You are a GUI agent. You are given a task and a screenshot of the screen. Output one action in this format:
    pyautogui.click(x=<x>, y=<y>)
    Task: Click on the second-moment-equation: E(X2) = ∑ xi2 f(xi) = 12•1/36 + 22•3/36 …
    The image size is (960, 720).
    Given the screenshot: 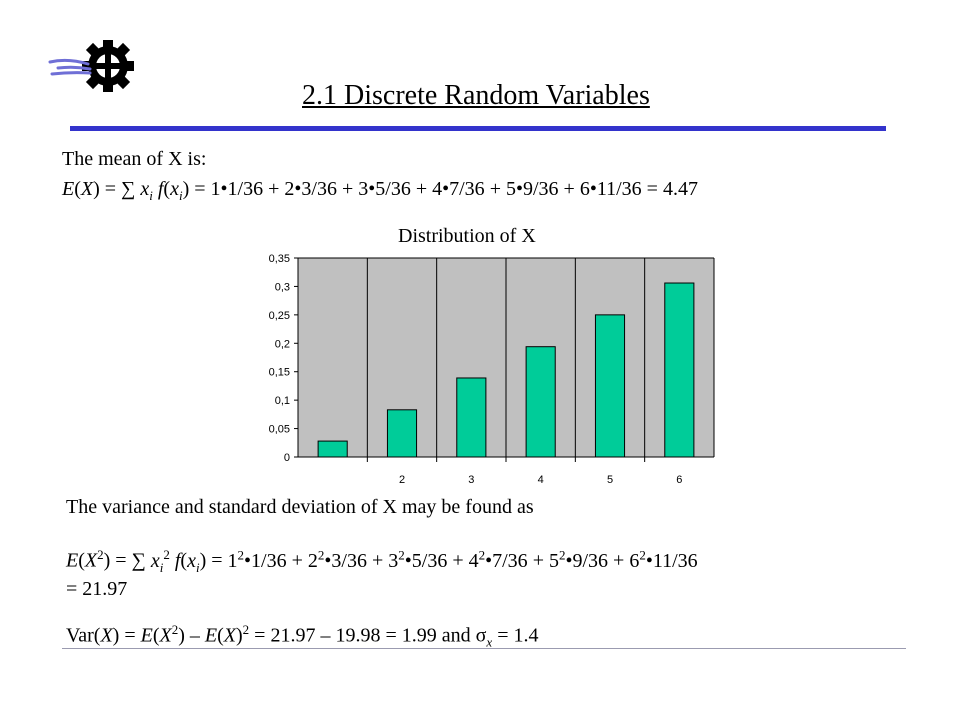 What is the action you would take?
    pyautogui.click(x=382, y=561)
    